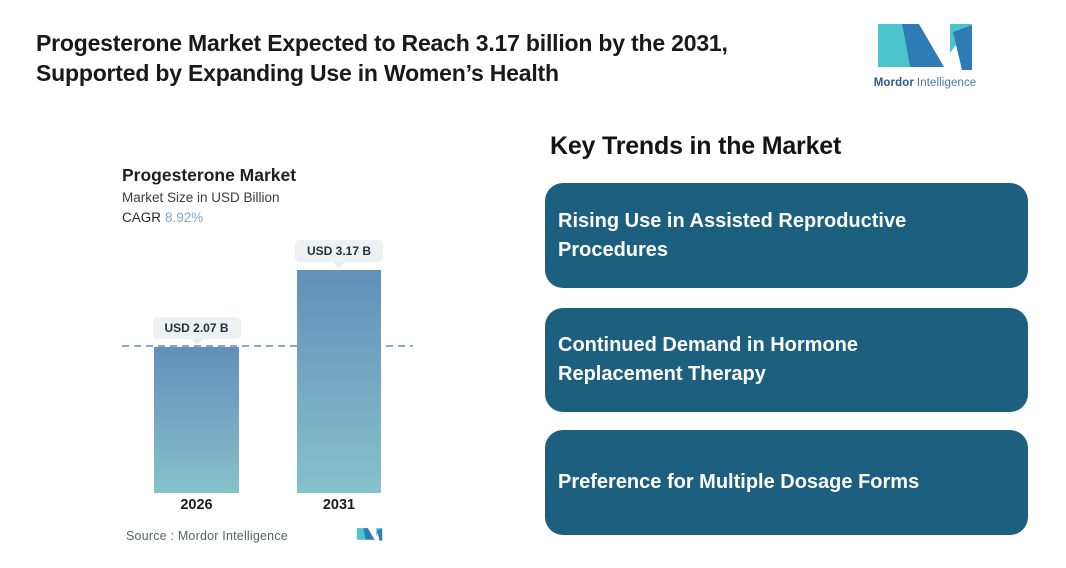 The image size is (1066, 568). What do you see at coordinates (184, 217) in the screenshot?
I see `cagr-value: 8.92%` at bounding box center [184, 217].